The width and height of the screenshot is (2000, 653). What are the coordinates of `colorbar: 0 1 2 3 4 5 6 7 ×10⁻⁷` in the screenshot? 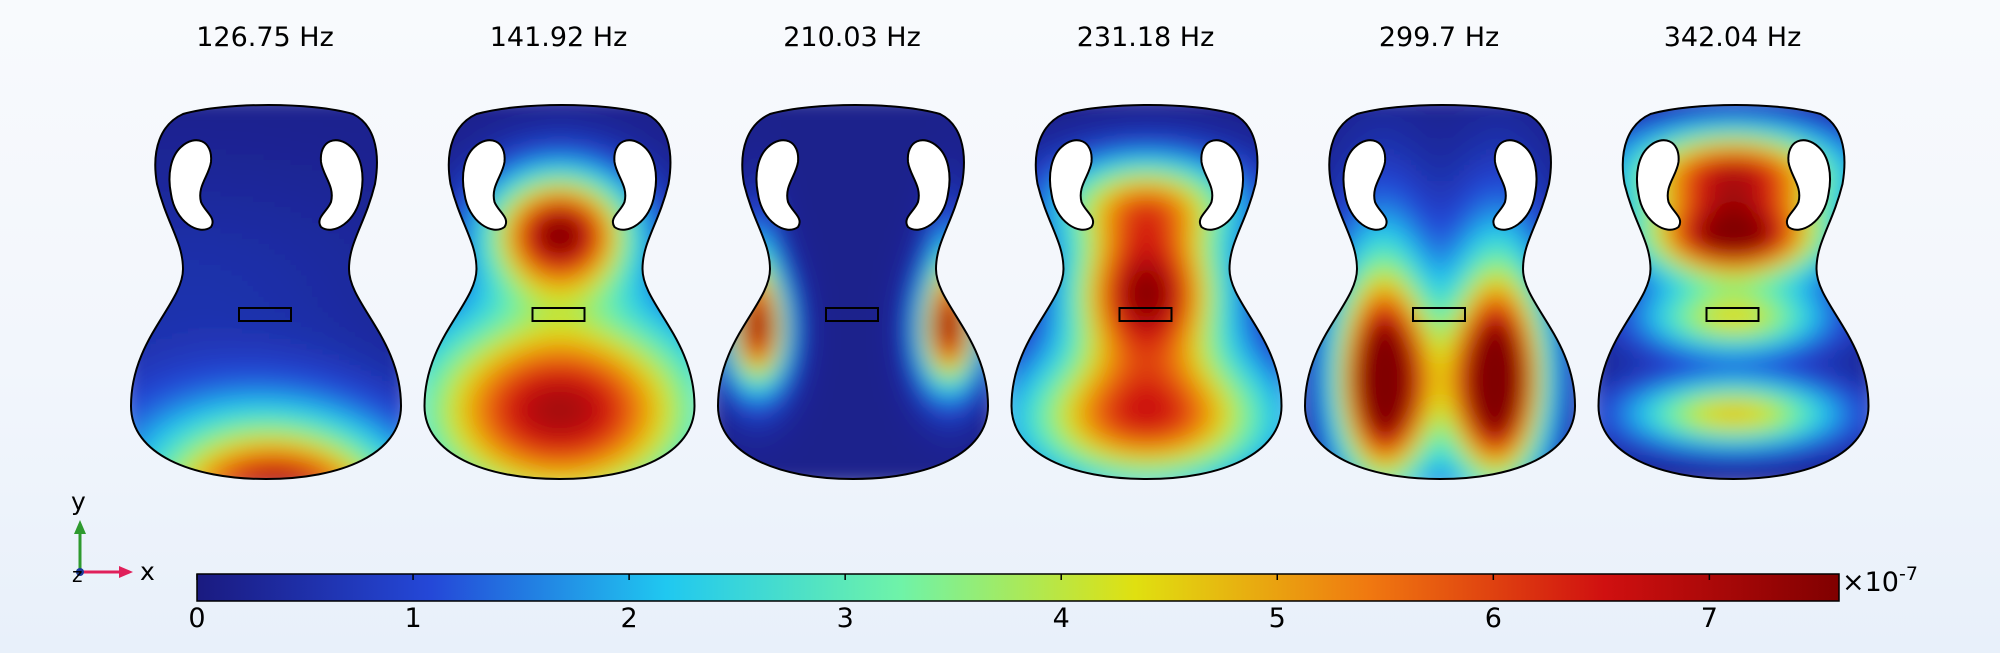 It's located at (1053, 598).